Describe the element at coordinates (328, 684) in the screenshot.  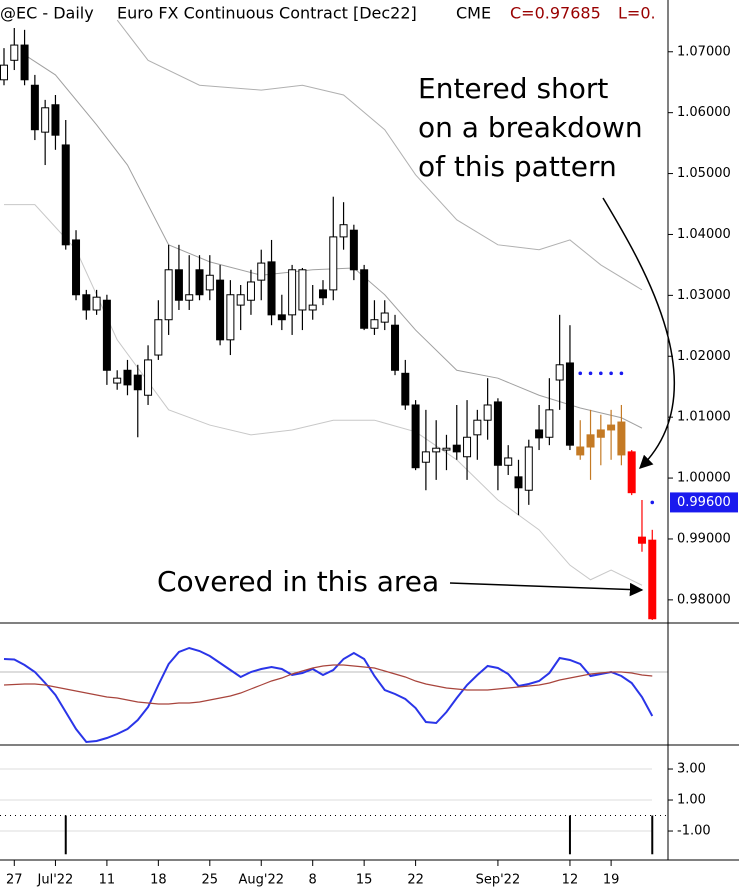
I see `indicator-line` at that location.